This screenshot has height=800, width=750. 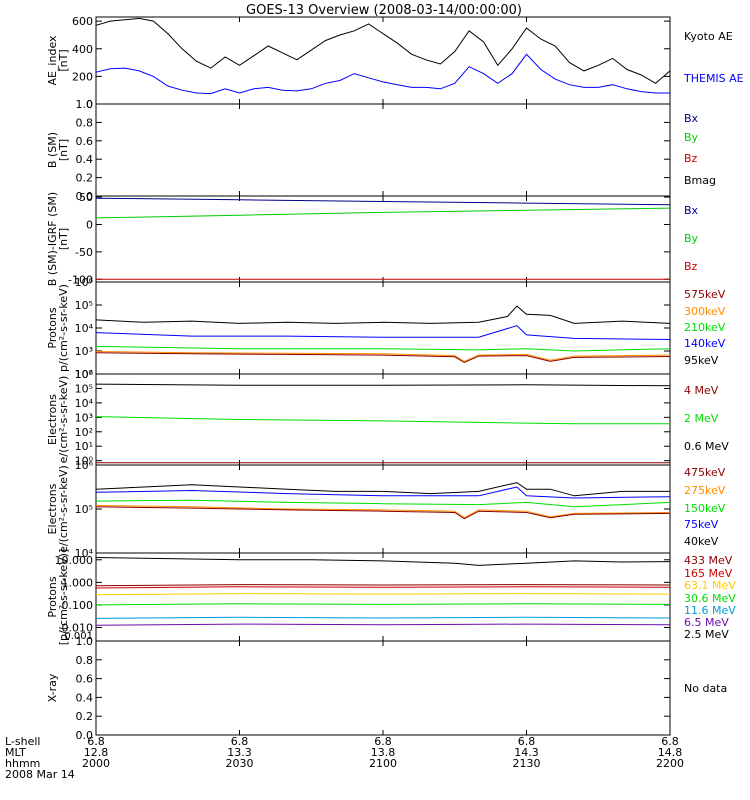 I want to click on legend-entry: No data, so click(x=705, y=688).